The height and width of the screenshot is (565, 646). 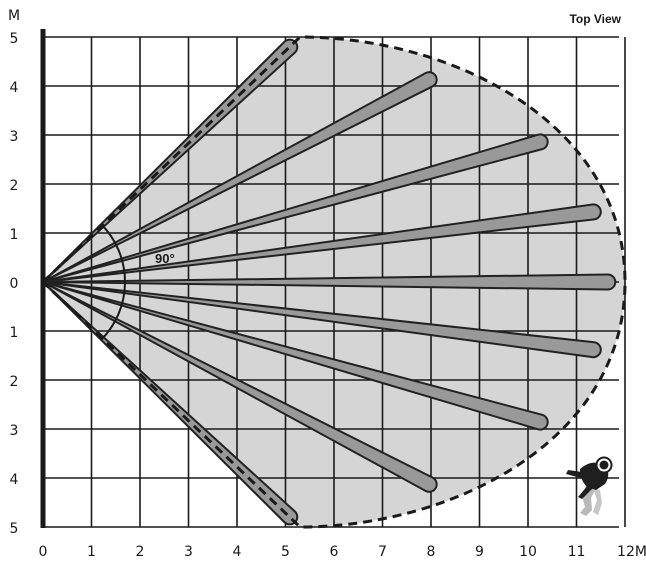 I want to click on x-tick-label: 9, so click(x=479, y=552).